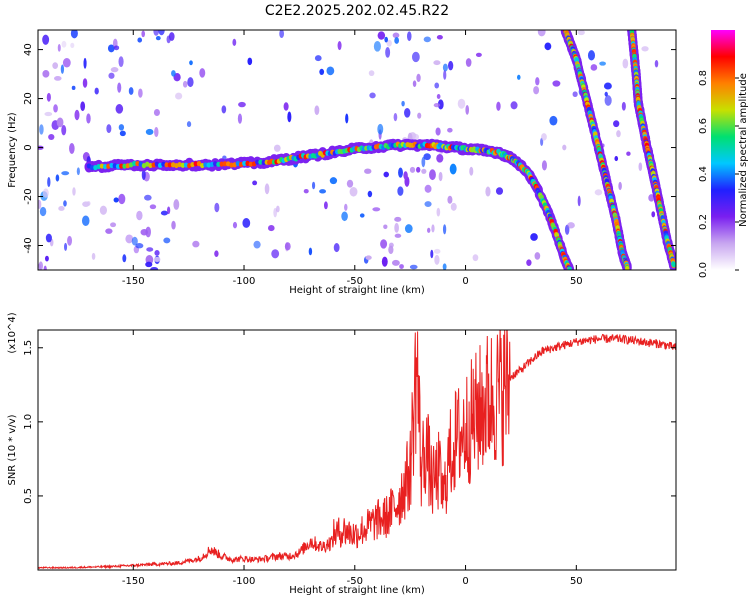  Describe the element at coordinates (12, 449) in the screenshot. I see `snr-y-axis-label: SNR (10 * v/v)` at that location.